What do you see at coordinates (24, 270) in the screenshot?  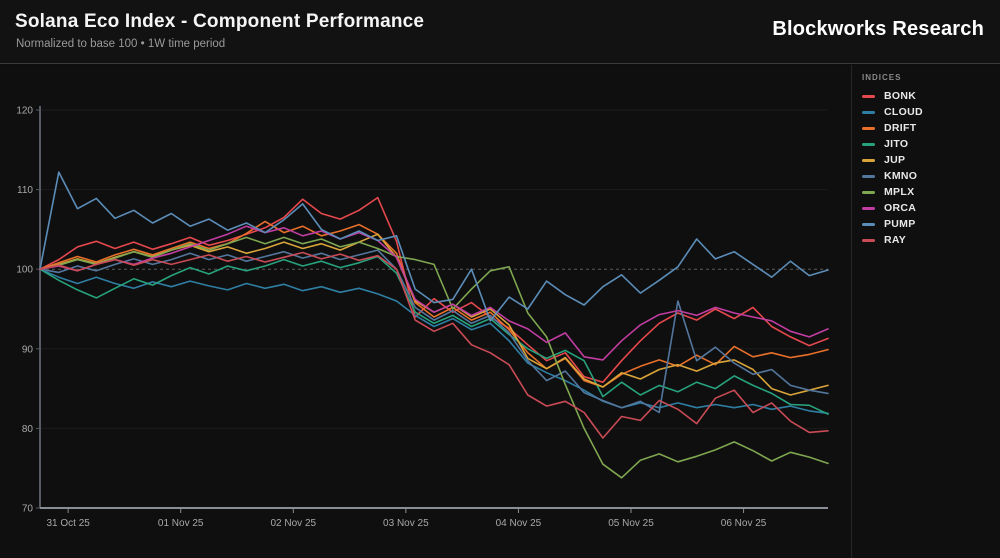 I see `y-axis-label: 100` at bounding box center [24, 270].